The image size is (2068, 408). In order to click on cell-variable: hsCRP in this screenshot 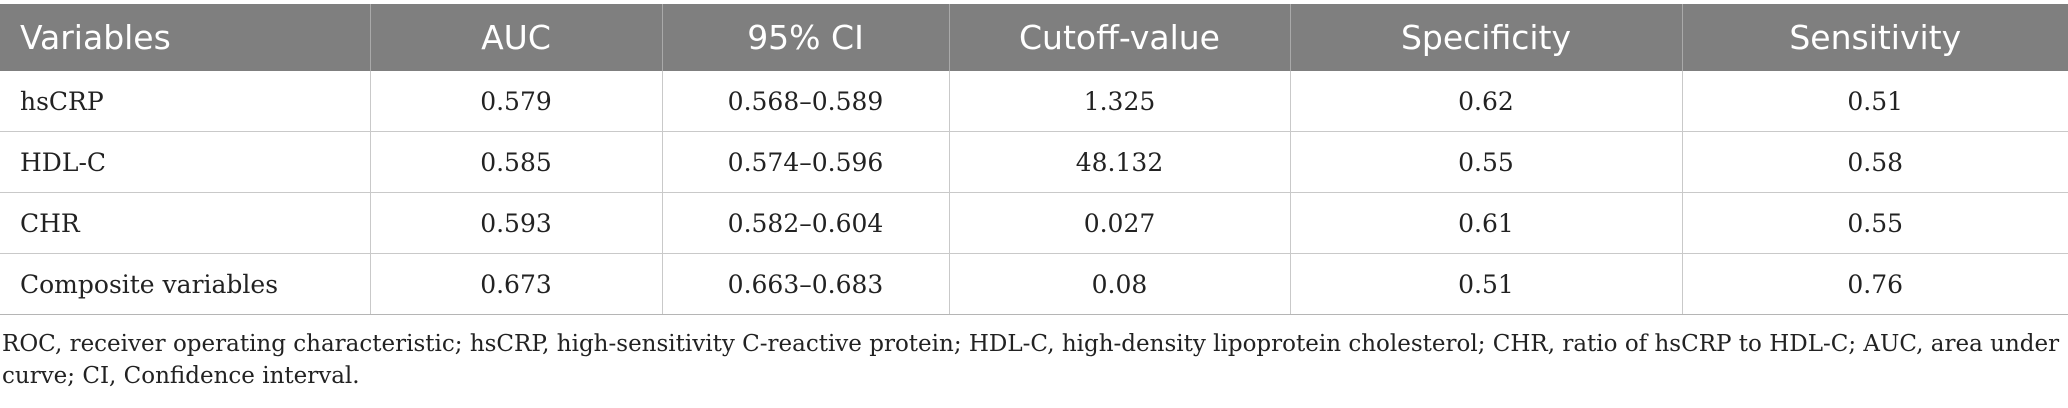, I will do `click(185, 101)`.